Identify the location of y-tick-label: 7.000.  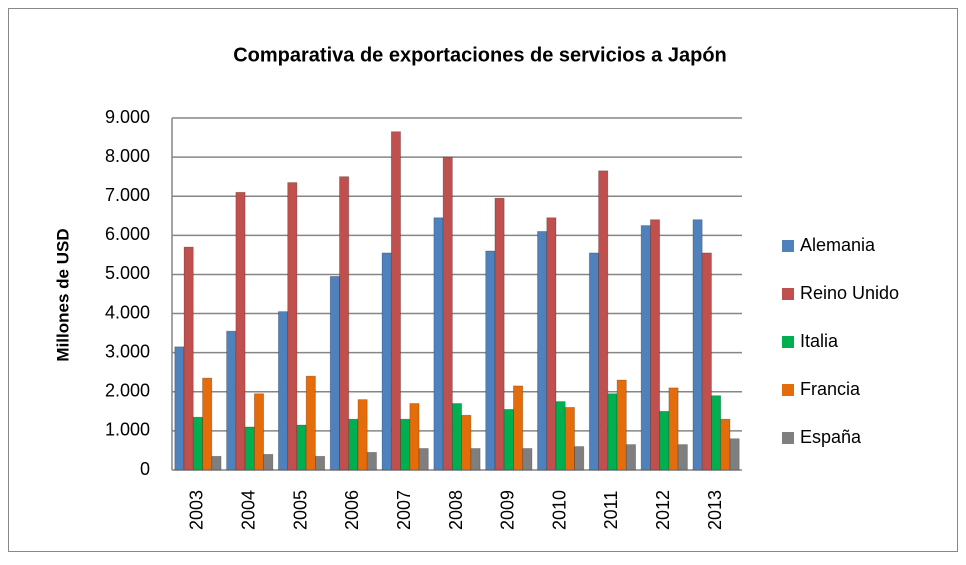
(127, 195).